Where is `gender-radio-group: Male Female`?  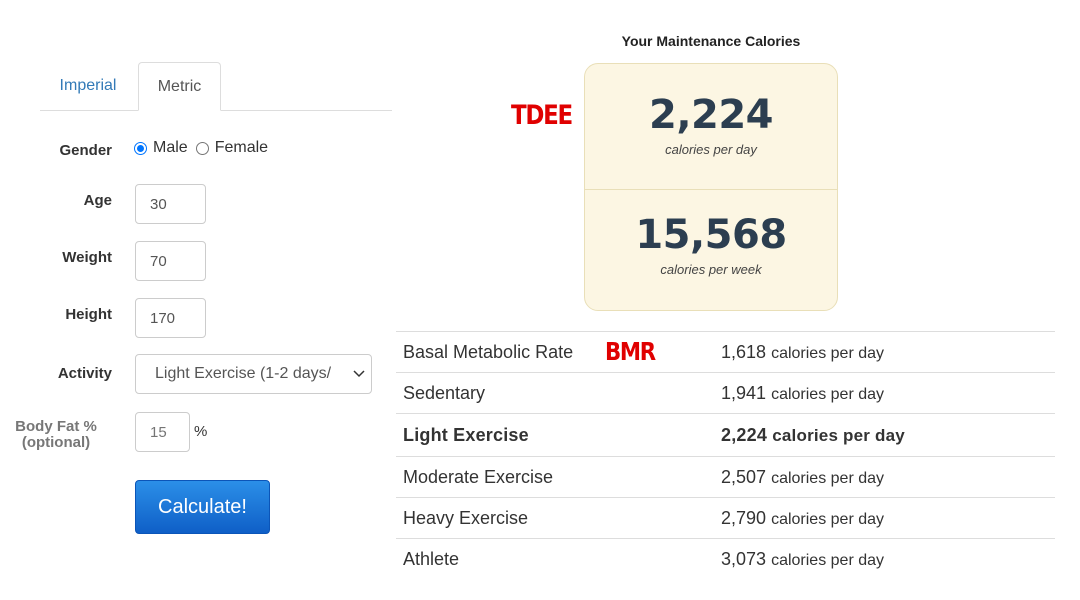
gender-radio-group: Male Female is located at coordinates (205, 148).